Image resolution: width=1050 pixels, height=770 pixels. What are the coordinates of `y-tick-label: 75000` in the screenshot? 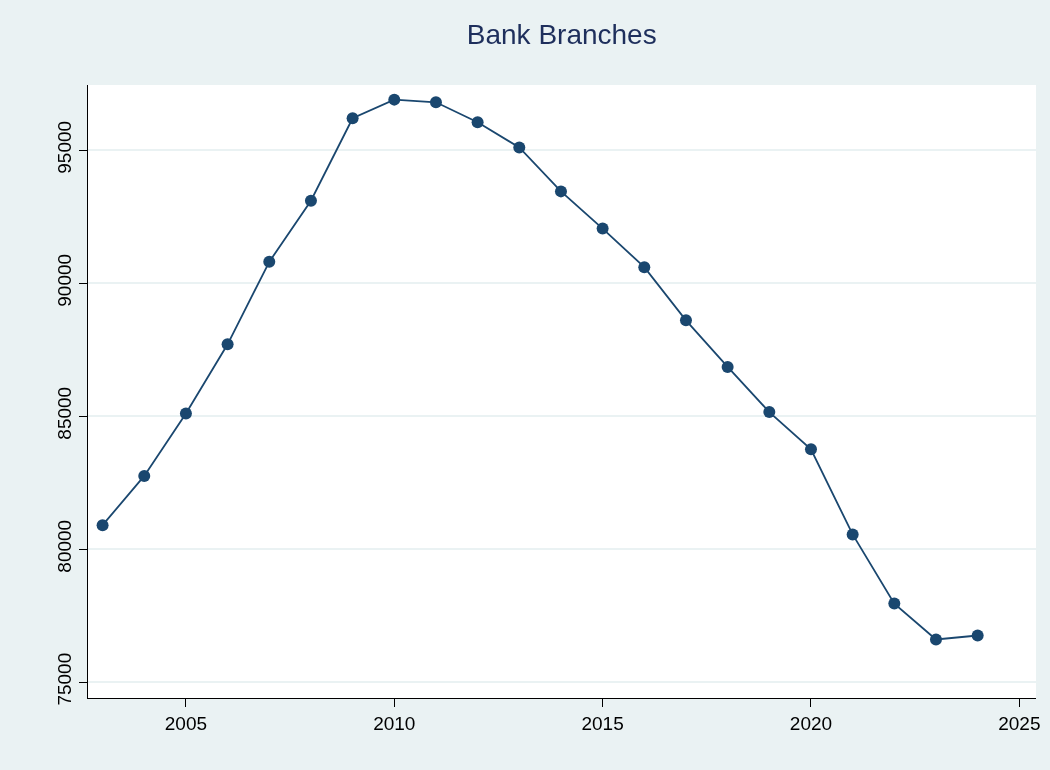 It's located at (65, 679).